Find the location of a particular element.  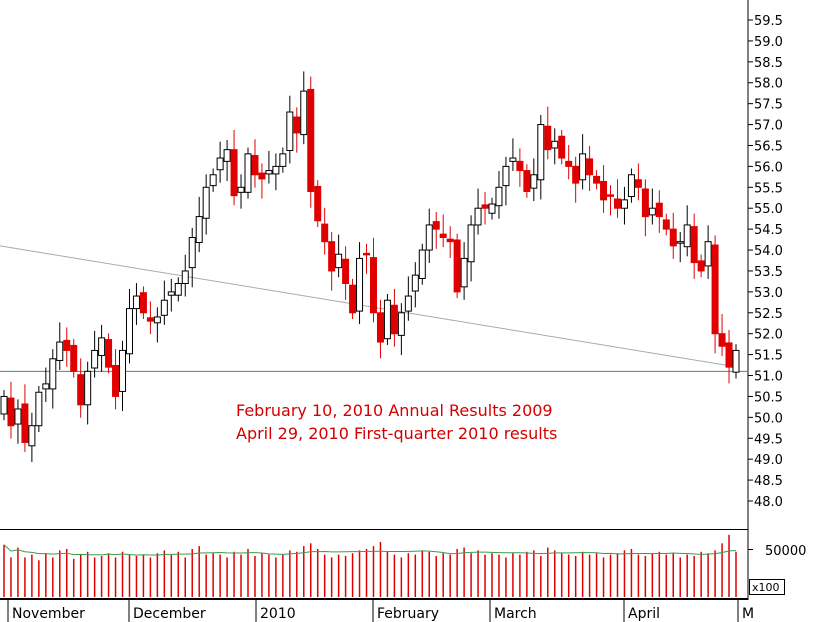

volume-average-line is located at coordinates (370, 550).